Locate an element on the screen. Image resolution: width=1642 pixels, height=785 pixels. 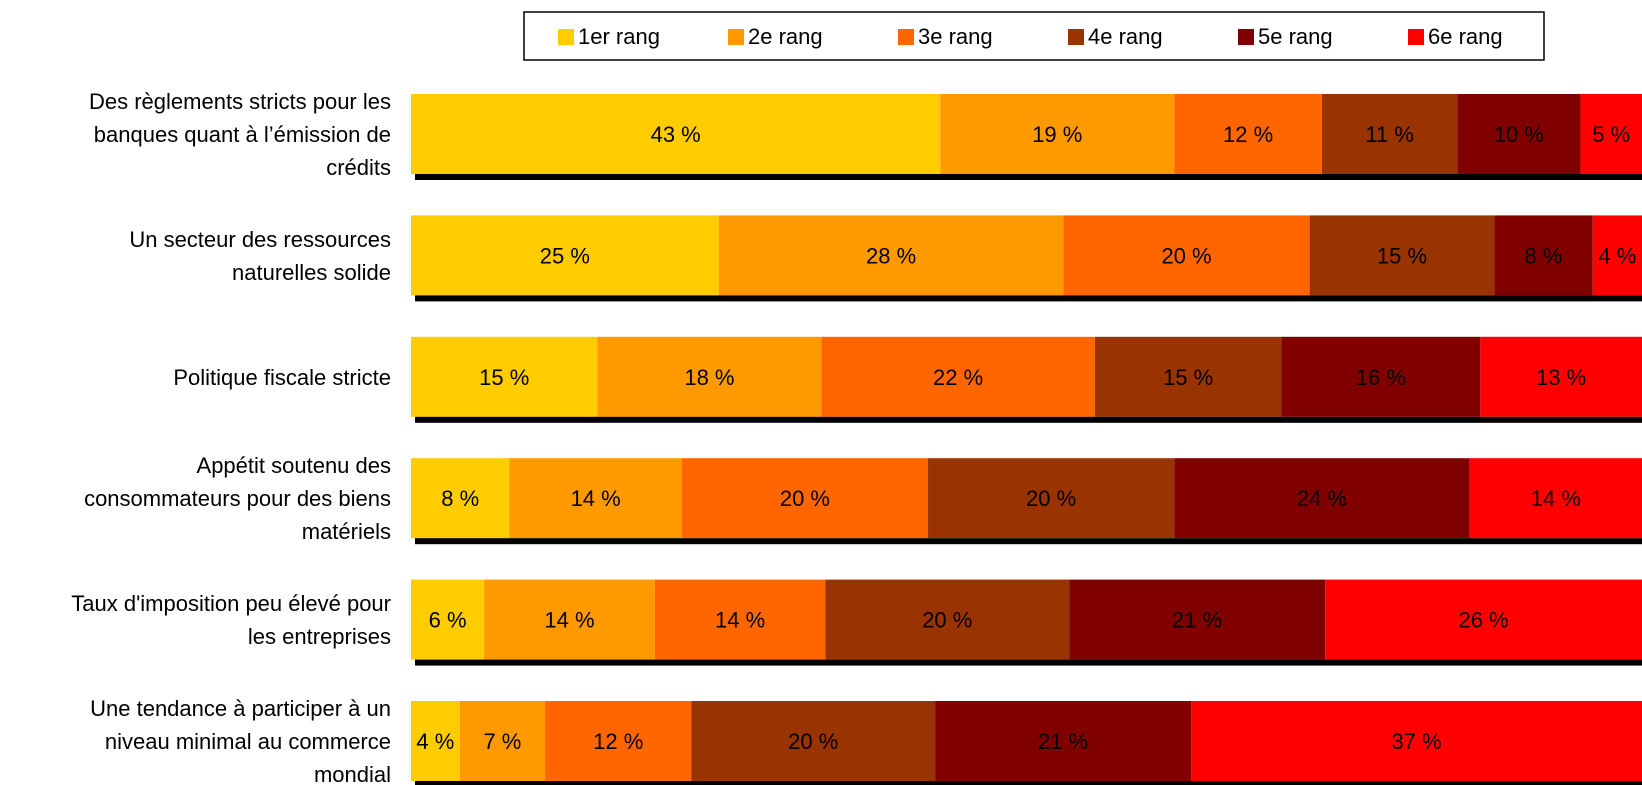
legend-label: 5e rang is located at coordinates (1295, 36).